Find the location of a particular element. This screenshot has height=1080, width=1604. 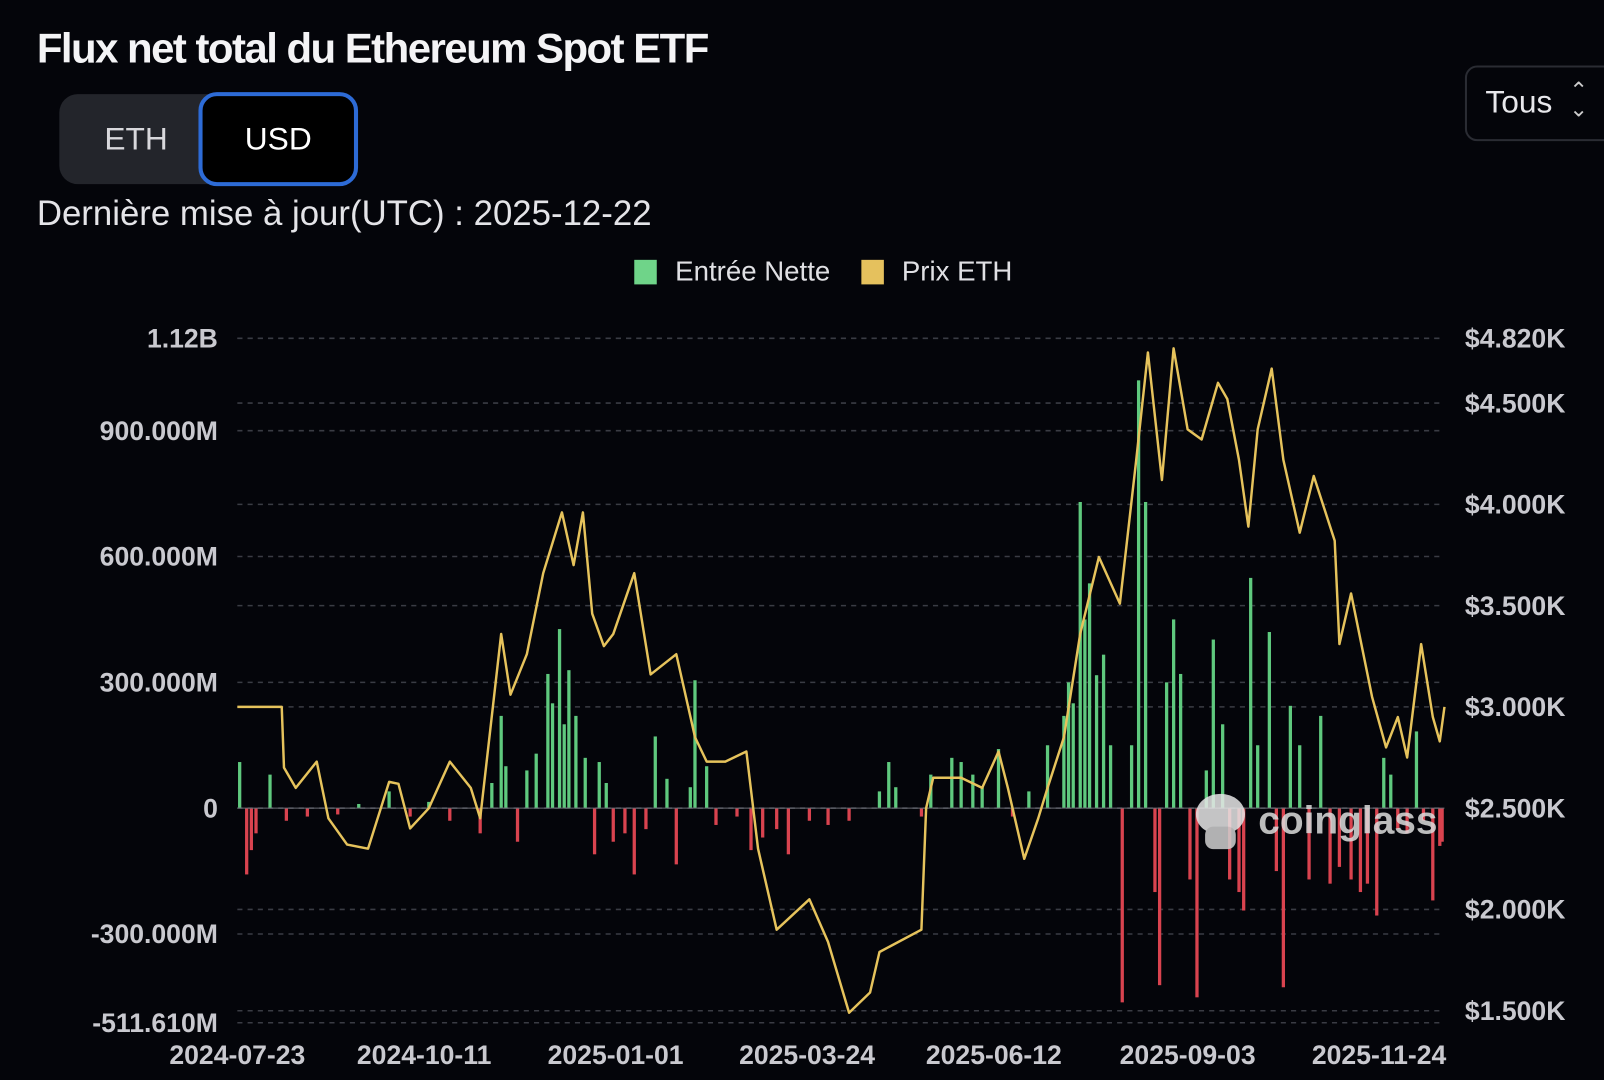

chart-legend: Entrée Nette Prix ETH is located at coordinates (823, 272).